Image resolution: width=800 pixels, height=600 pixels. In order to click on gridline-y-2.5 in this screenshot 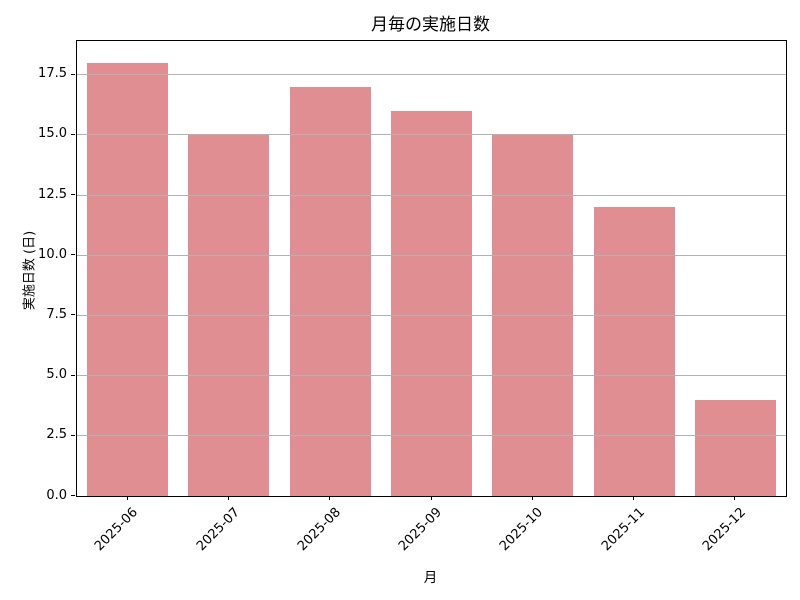, I will do `click(431, 436)`.